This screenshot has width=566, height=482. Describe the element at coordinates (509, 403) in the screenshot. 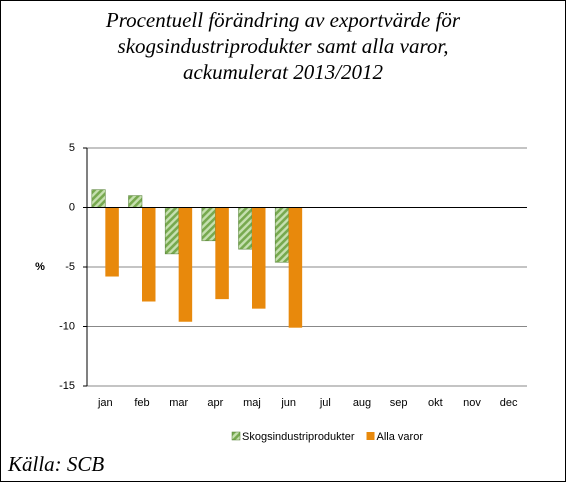

I see `x-tick-label: dec` at that location.